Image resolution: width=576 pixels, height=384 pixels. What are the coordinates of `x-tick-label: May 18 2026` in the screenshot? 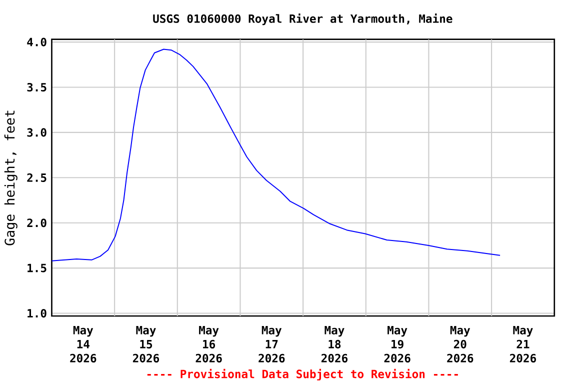 It's located at (334, 344).